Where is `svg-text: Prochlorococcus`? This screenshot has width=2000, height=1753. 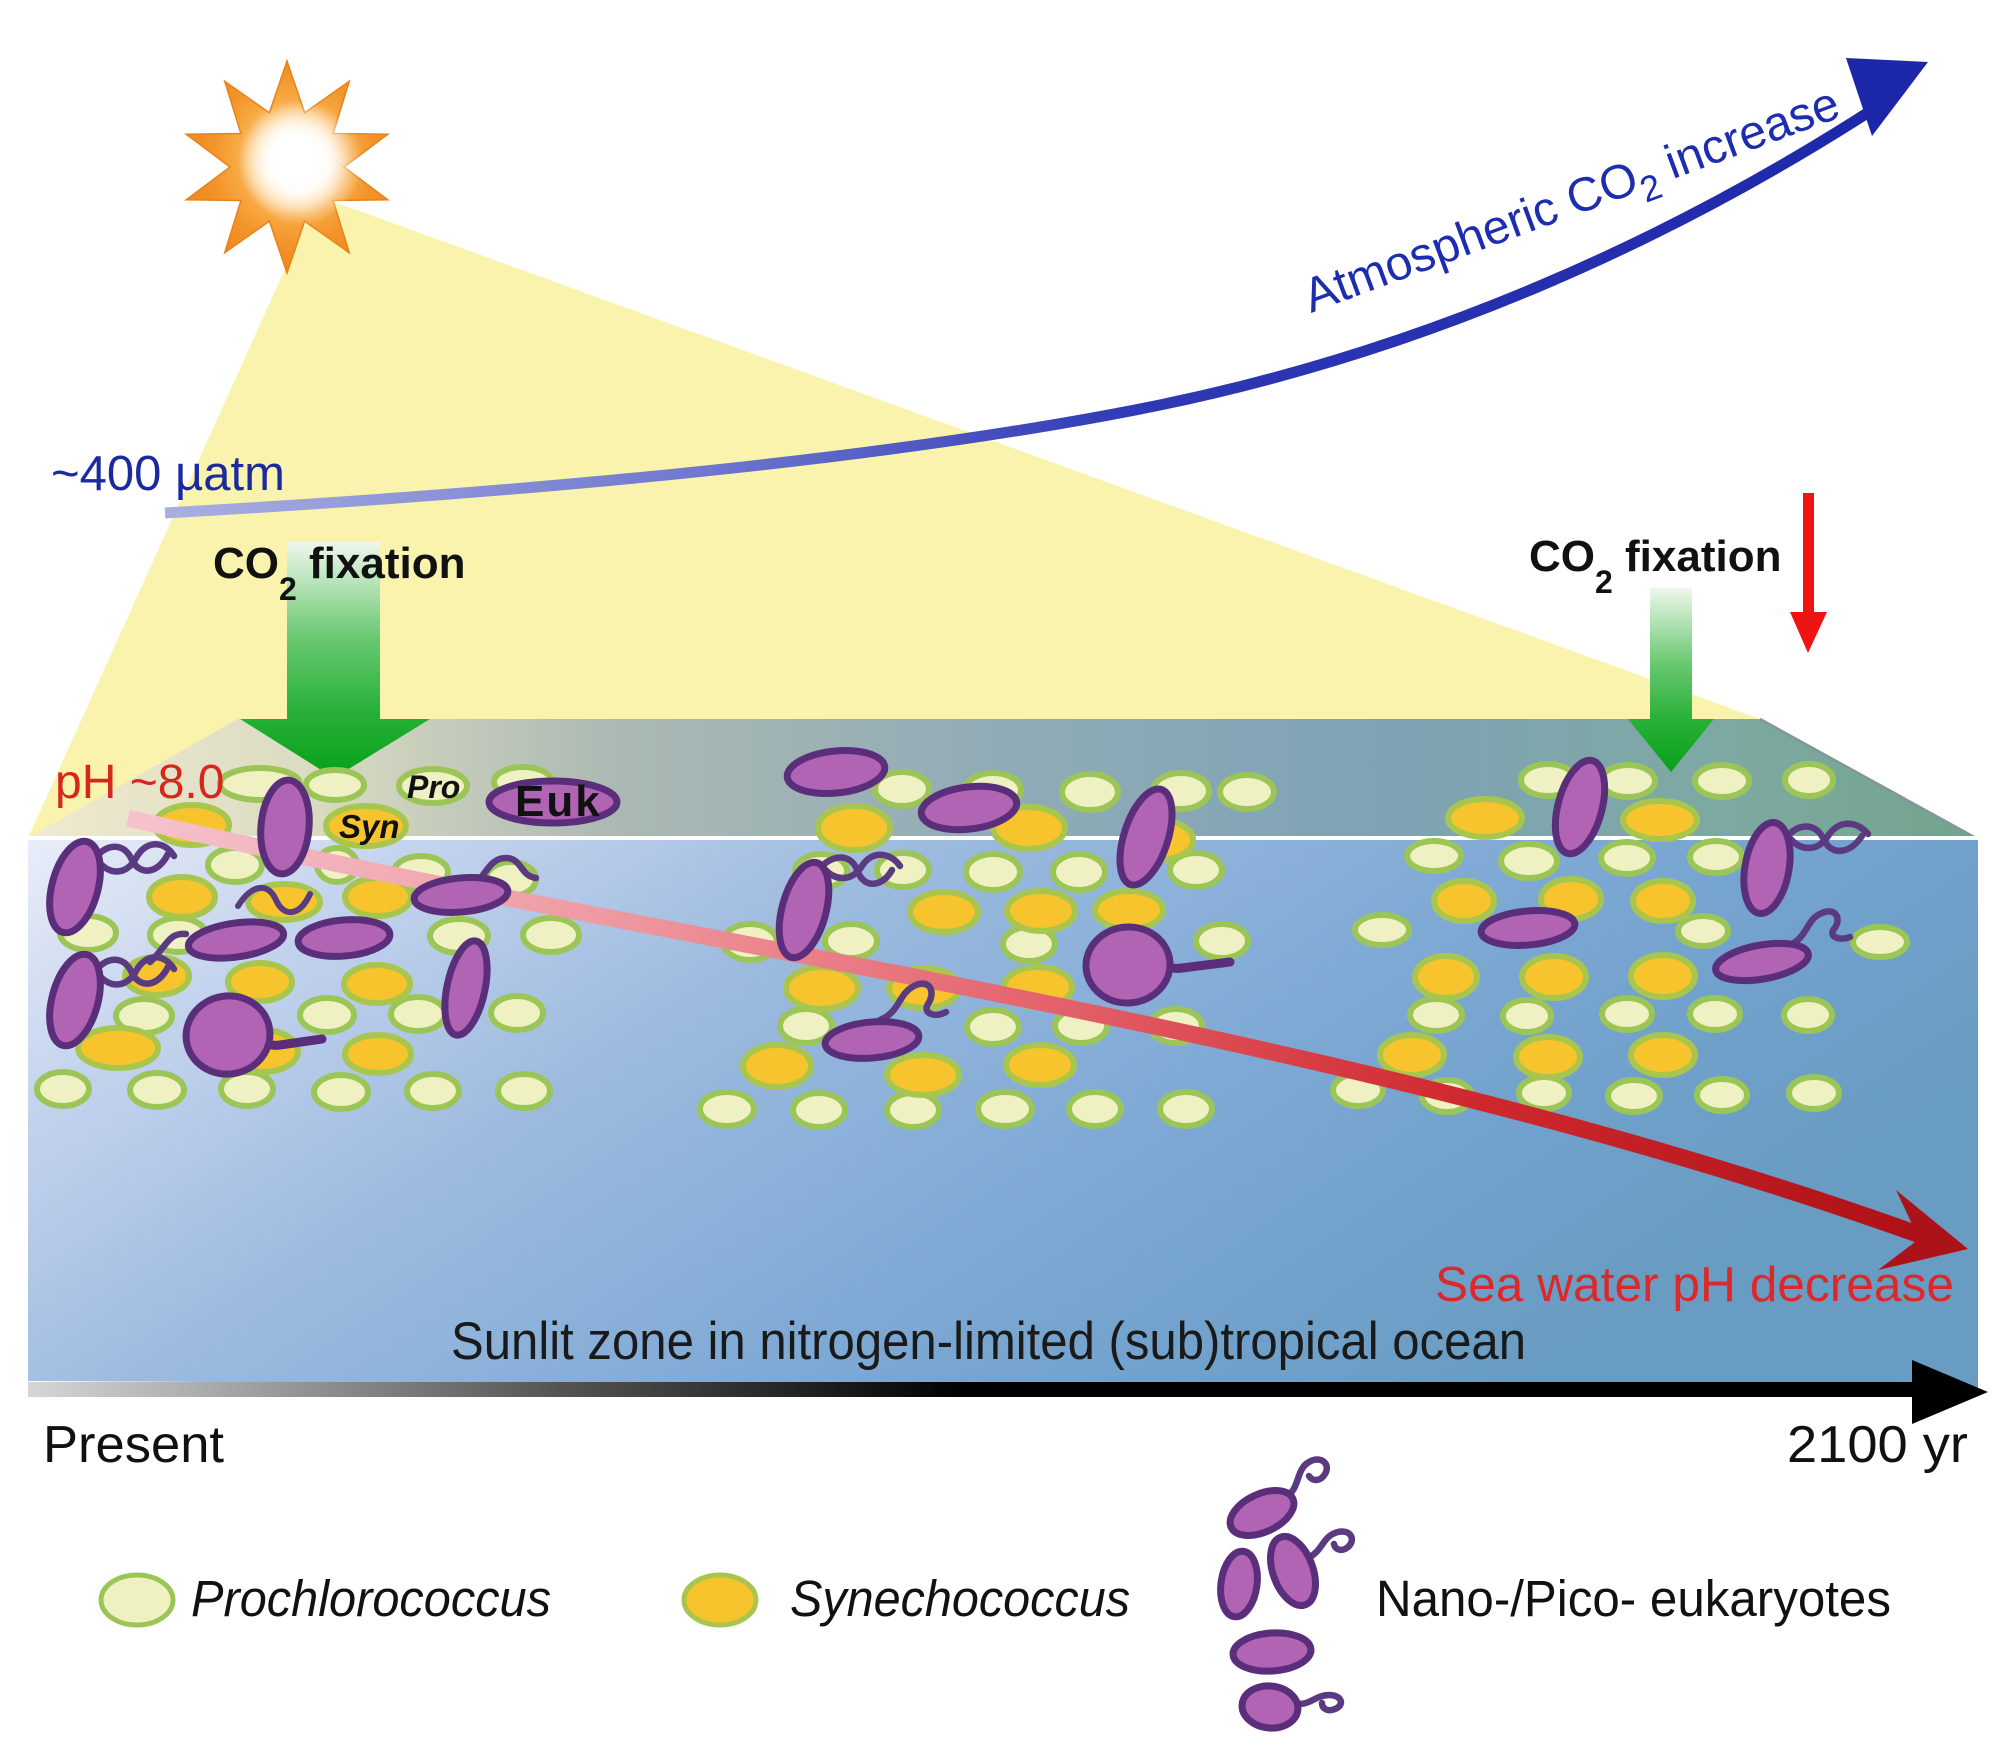 svg-text: Prochlorococcus is located at coordinates (371, 1598).